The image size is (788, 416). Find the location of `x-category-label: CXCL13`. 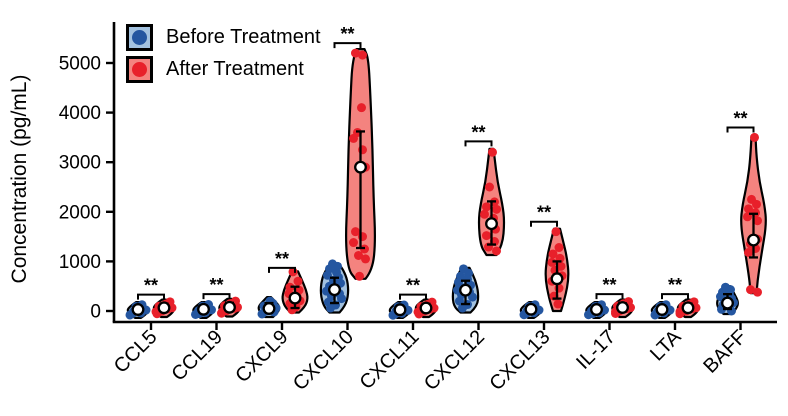

x-category-label: CXCL13 is located at coordinates (520, 360).